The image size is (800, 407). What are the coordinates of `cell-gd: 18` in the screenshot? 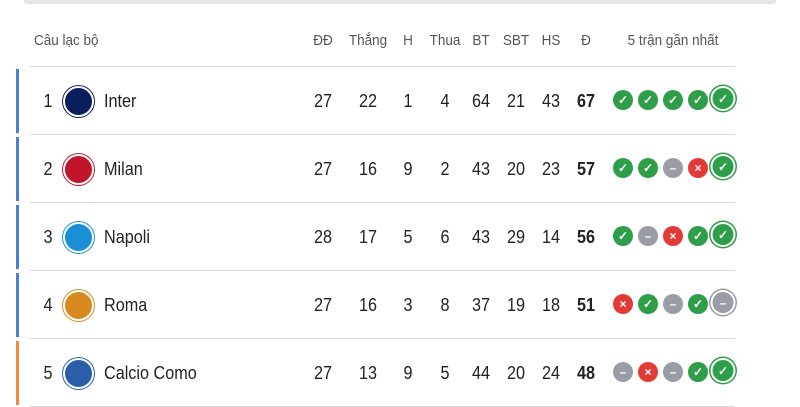 It's located at (551, 305).